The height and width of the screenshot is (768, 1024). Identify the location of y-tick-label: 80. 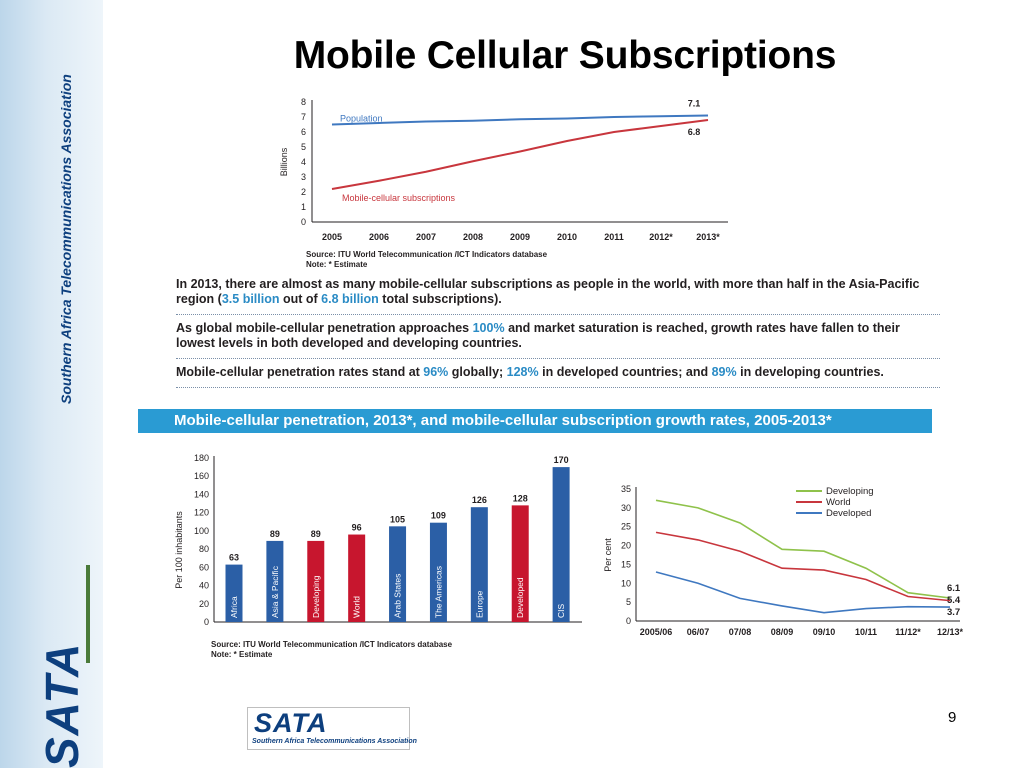
(204, 549).